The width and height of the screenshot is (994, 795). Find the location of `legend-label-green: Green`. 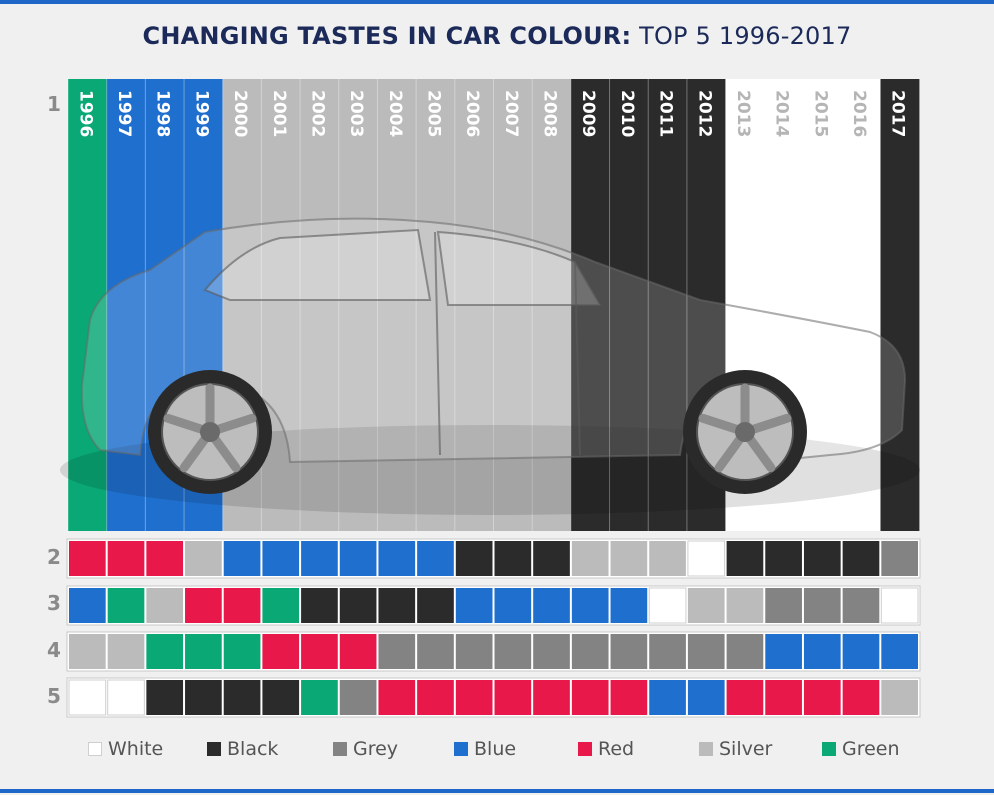

legend-label-green: Green is located at coordinates (871, 749).